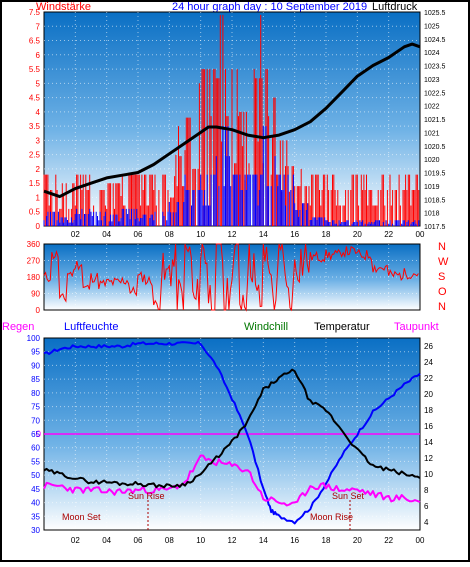 This screenshot has height=567, width=470. What do you see at coordinates (435, 93) in the screenshot?
I see `pressure-tick-label: 1022.5` at bounding box center [435, 93].